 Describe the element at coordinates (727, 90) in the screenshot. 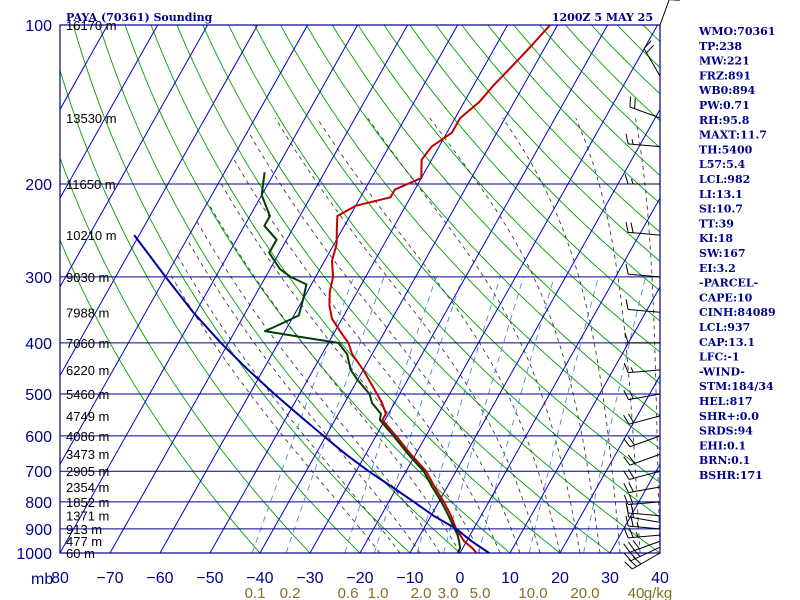

I see `index-entry: WB0:894` at that location.